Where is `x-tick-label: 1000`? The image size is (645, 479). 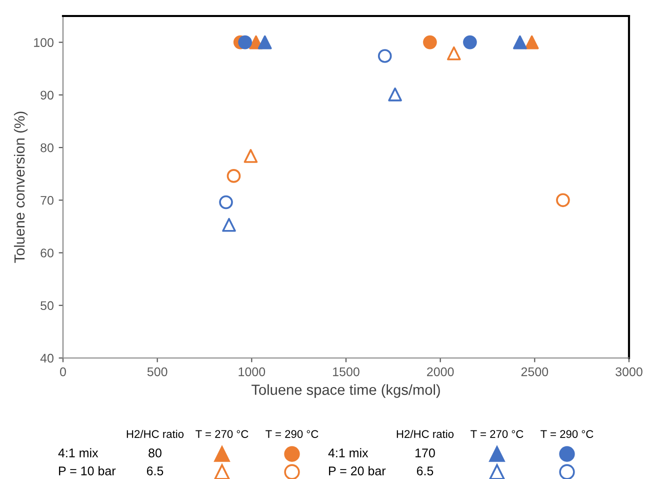 x-tick-label: 1000 is located at coordinates (252, 371).